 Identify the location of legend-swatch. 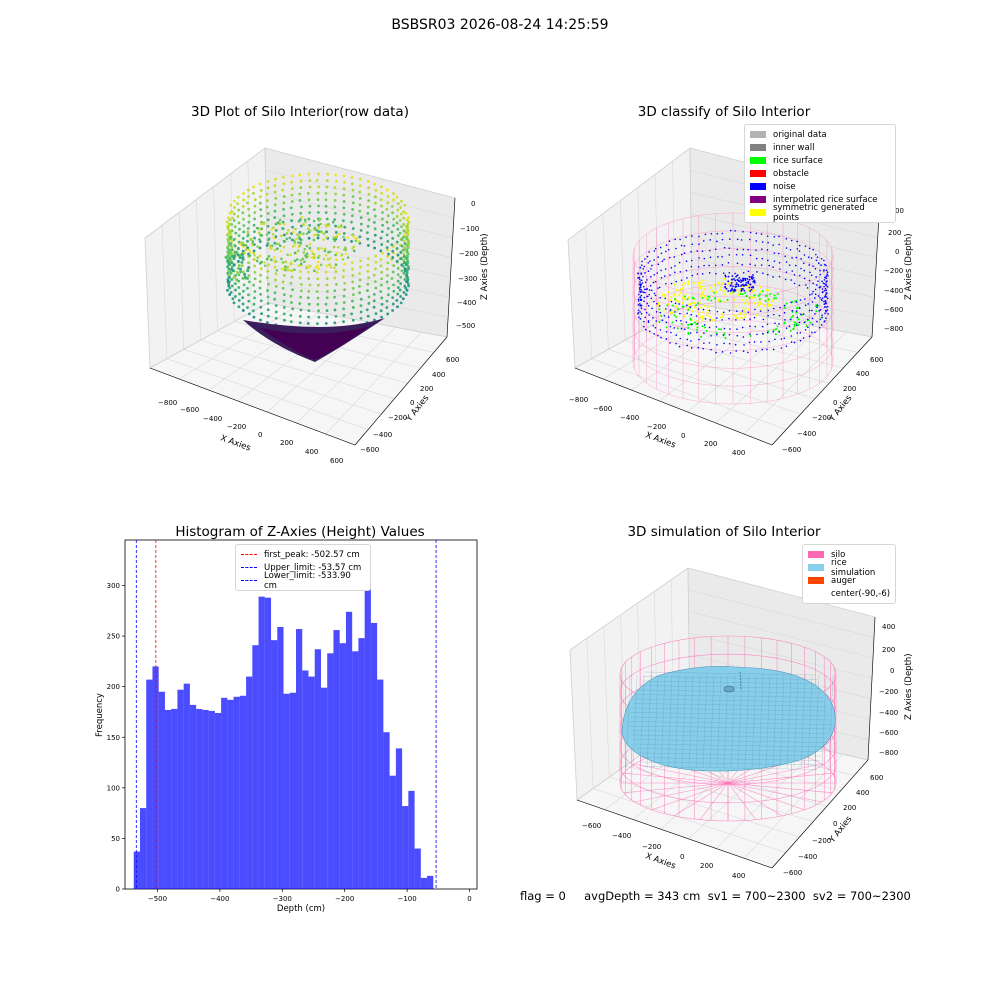
(816, 567).